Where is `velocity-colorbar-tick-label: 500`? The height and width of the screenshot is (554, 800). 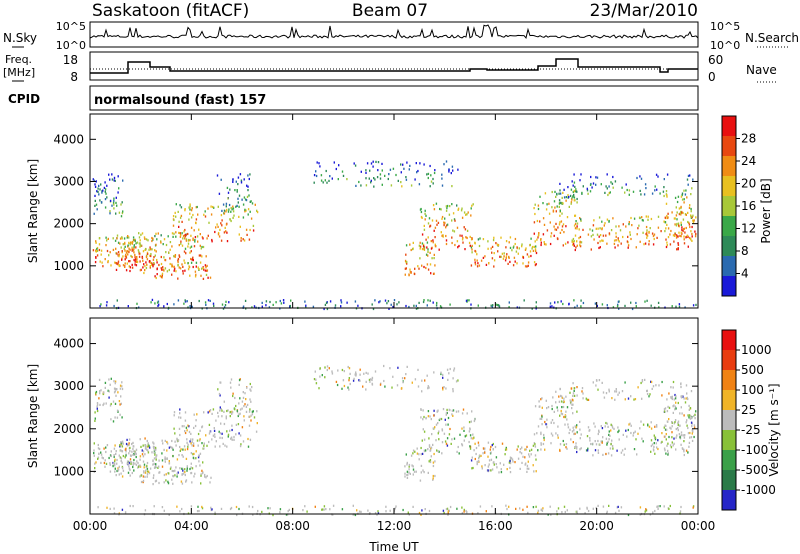 velocity-colorbar-tick-label: 500 is located at coordinates (752, 370).